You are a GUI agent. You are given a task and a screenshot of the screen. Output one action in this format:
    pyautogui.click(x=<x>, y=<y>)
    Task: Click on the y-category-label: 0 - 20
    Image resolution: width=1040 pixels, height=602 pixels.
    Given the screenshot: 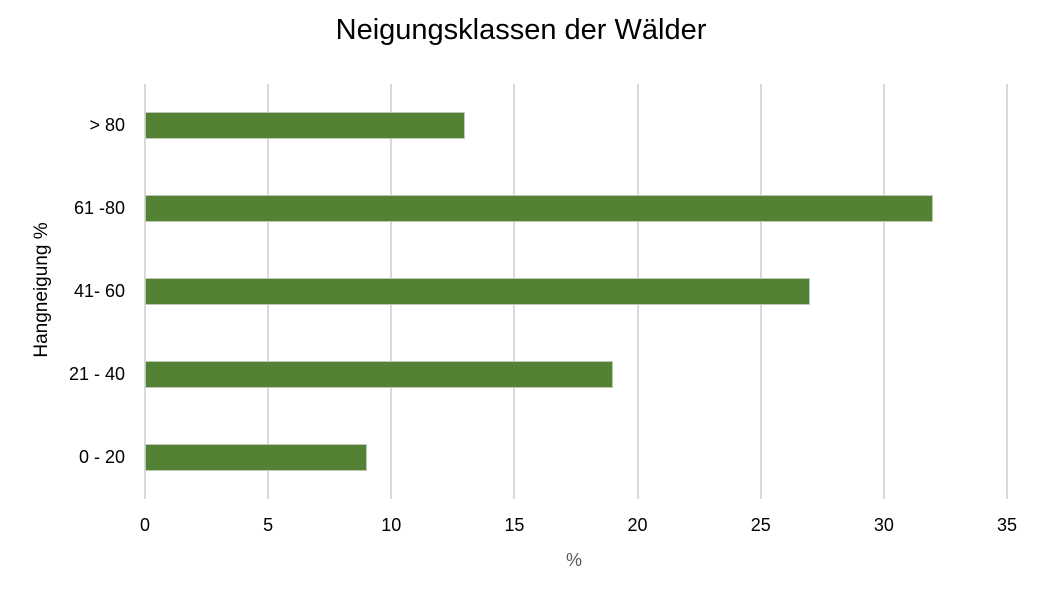 What is the action you would take?
    pyautogui.click(x=101, y=456)
    